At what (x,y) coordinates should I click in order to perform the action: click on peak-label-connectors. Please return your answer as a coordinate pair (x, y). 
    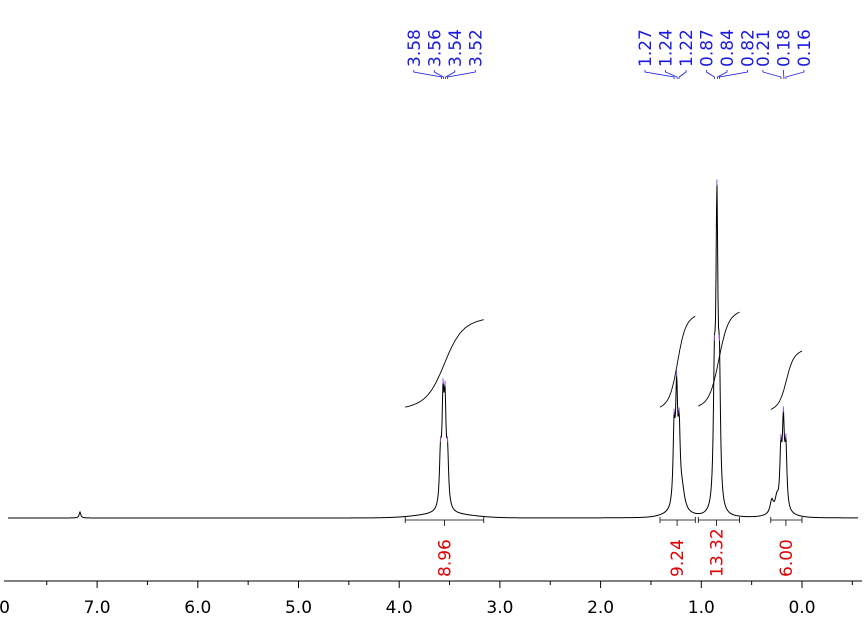
    Looking at the image, I should click on (609, 74).